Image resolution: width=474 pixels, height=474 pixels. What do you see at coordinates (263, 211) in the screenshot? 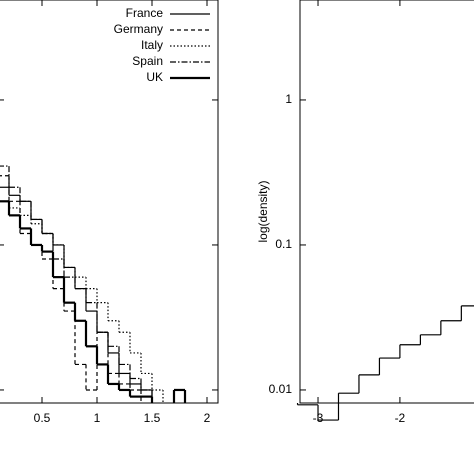
I see `y-axis-label: log(density)` at bounding box center [263, 211].